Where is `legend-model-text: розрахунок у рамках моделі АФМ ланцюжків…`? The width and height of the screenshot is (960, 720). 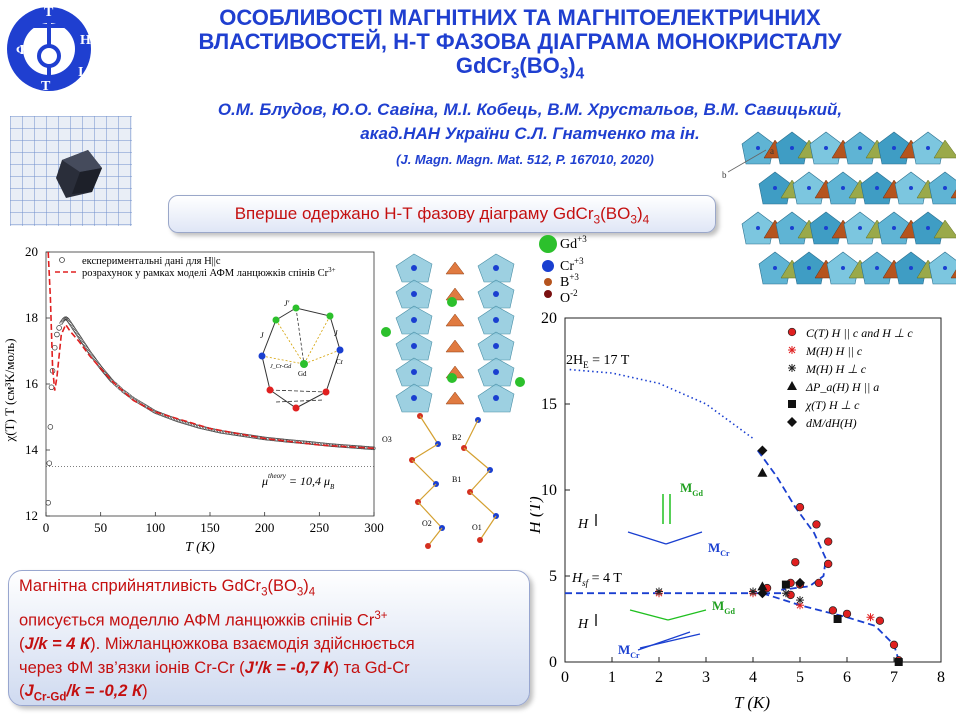 legend-model-text: розрахунок у рамках моделі АФМ ланцюжків… is located at coordinates (205, 273).